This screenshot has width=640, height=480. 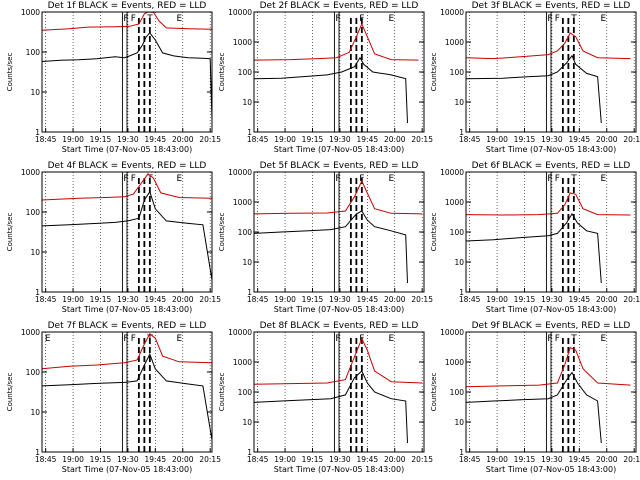 What do you see at coordinates (339, 326) in the screenshot?
I see `panel-title: Det 8f BLACK = Events, RED = LLD` at bounding box center [339, 326].